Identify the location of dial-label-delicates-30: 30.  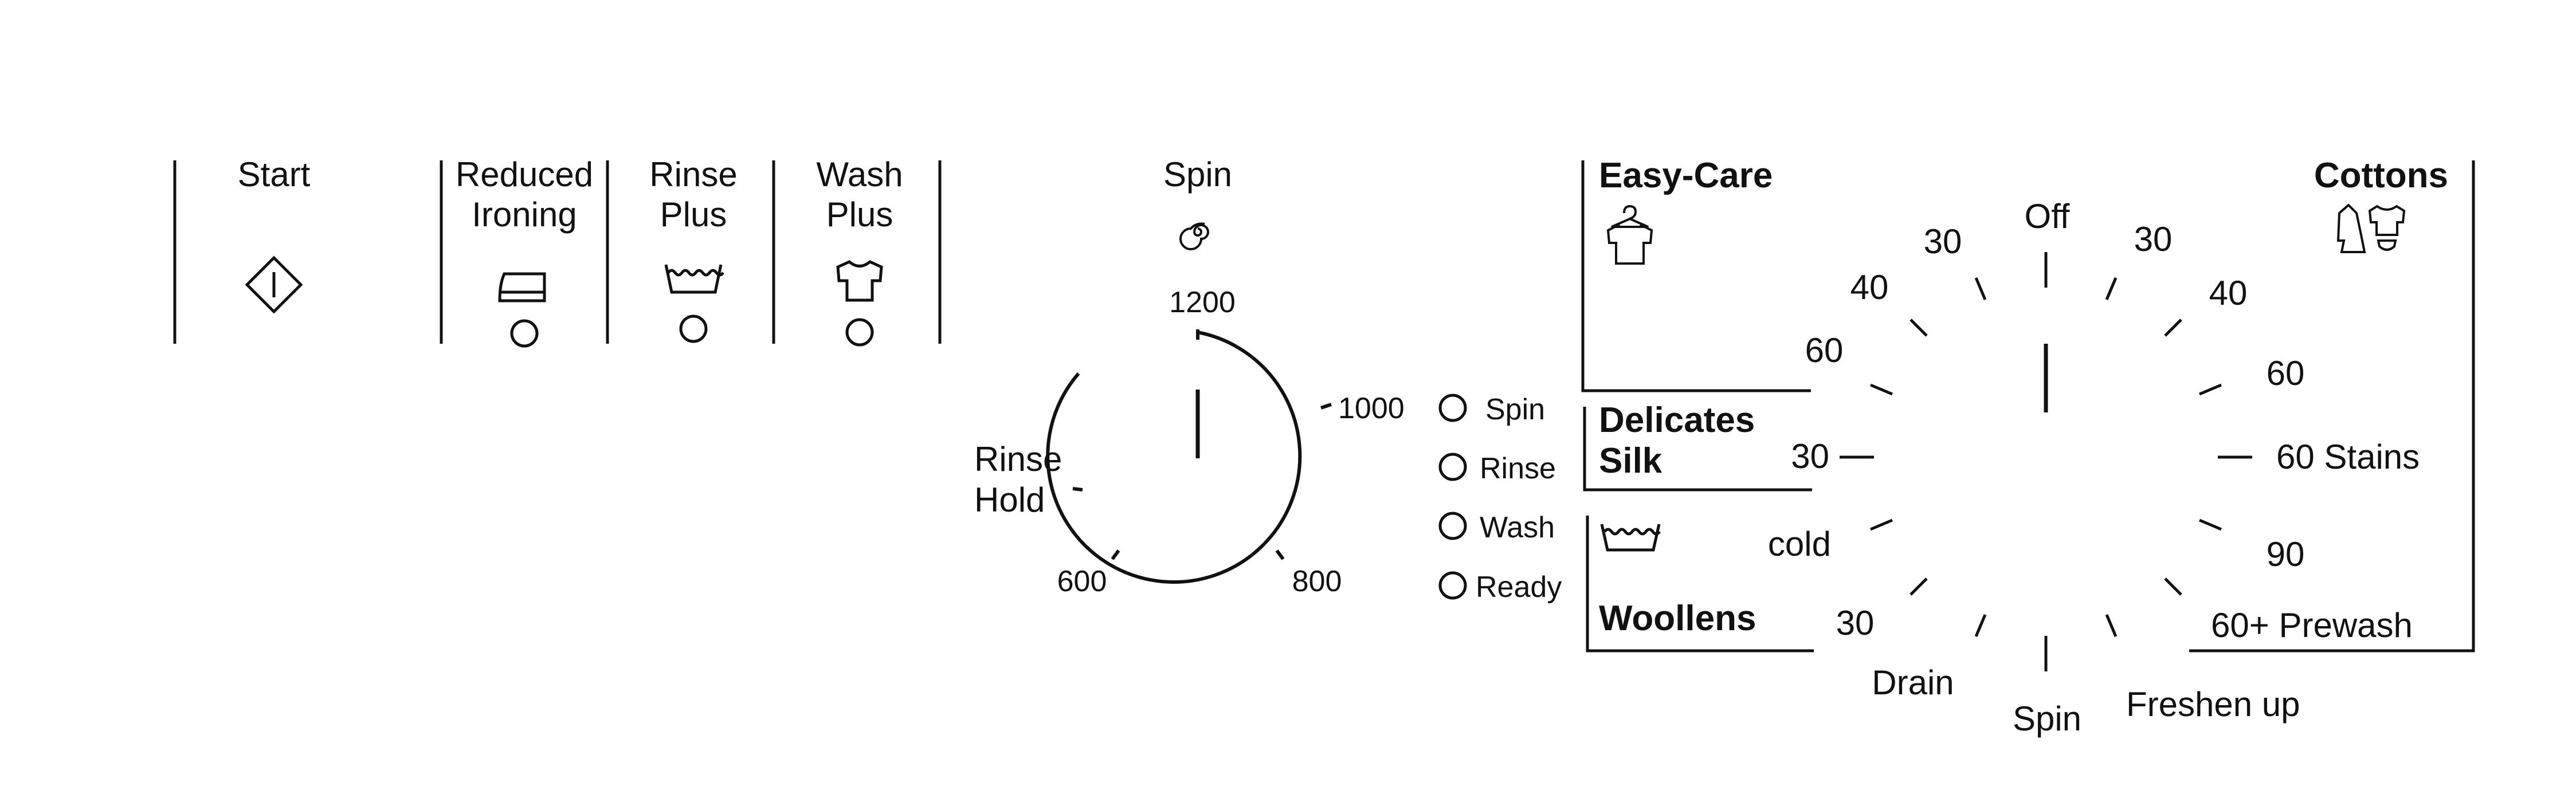
(1810, 456).